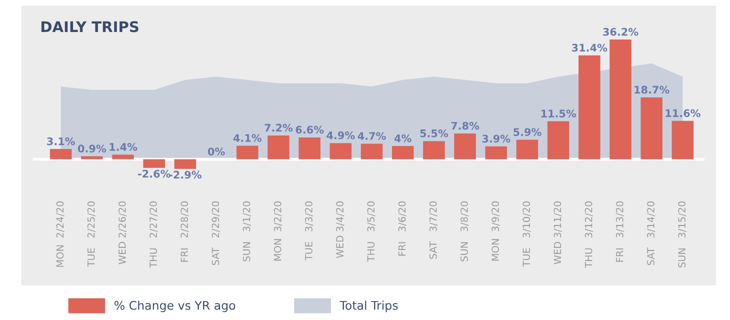 This screenshot has height=320, width=730. Describe the element at coordinates (369, 306) in the screenshot. I see `legend-label: Total Trips` at that location.